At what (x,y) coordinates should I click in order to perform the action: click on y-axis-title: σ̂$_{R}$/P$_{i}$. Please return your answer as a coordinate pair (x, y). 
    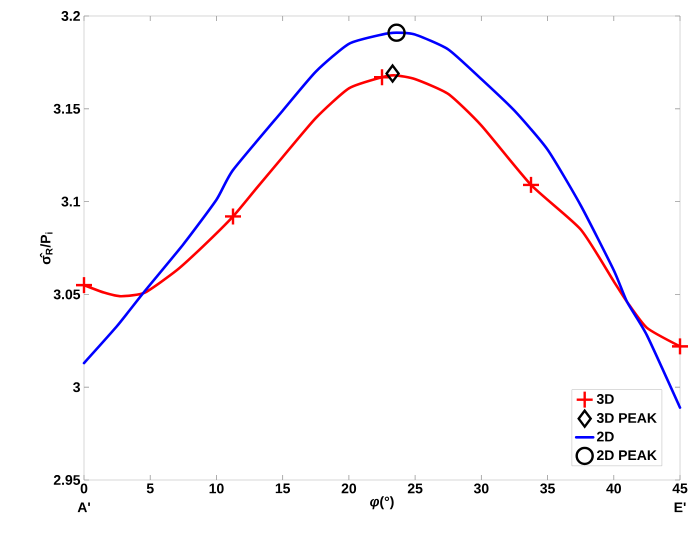
    Looking at the image, I should click on (46, 248).